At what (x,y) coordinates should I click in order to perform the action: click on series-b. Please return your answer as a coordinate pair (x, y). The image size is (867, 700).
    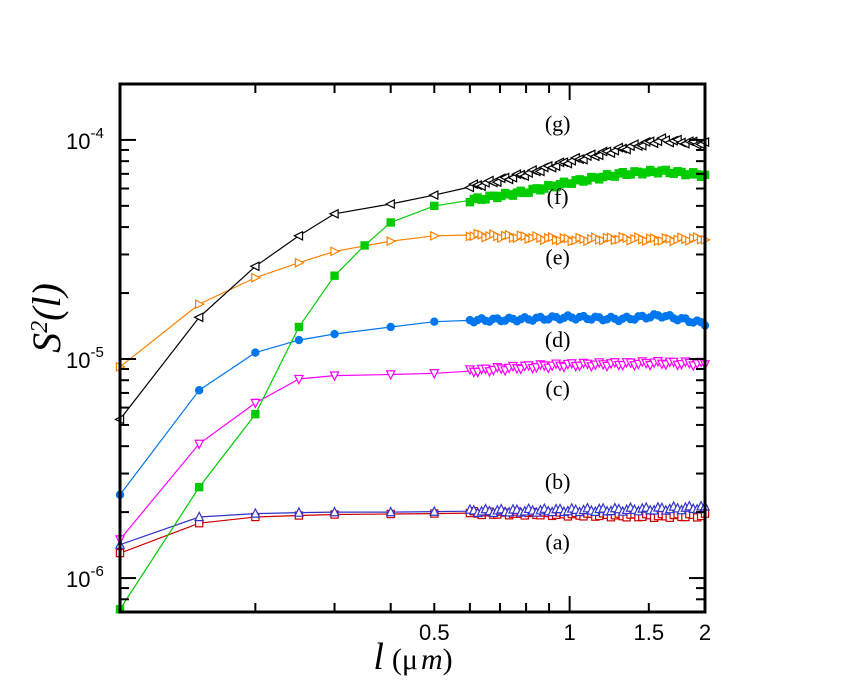
    Looking at the image, I should click on (412, 524).